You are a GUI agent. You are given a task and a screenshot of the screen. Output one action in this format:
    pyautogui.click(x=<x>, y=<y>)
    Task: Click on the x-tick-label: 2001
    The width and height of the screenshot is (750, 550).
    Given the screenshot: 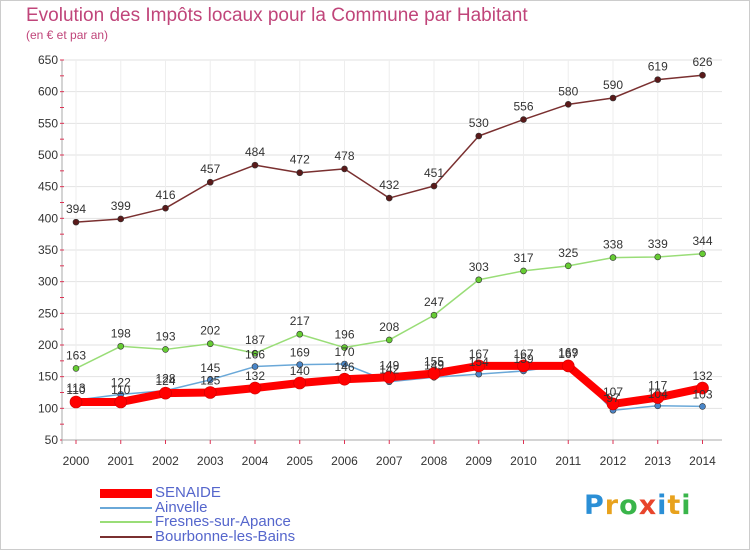 What is the action you would take?
    pyautogui.click(x=120, y=461)
    